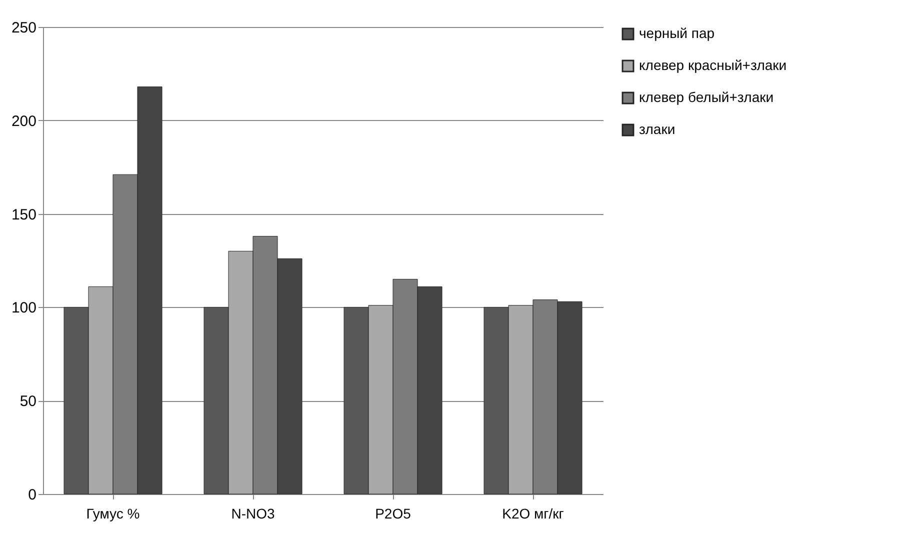 The height and width of the screenshot is (533, 919). What do you see at coordinates (23, 28) in the screenshot?
I see `y-tick-label: 250` at bounding box center [23, 28].